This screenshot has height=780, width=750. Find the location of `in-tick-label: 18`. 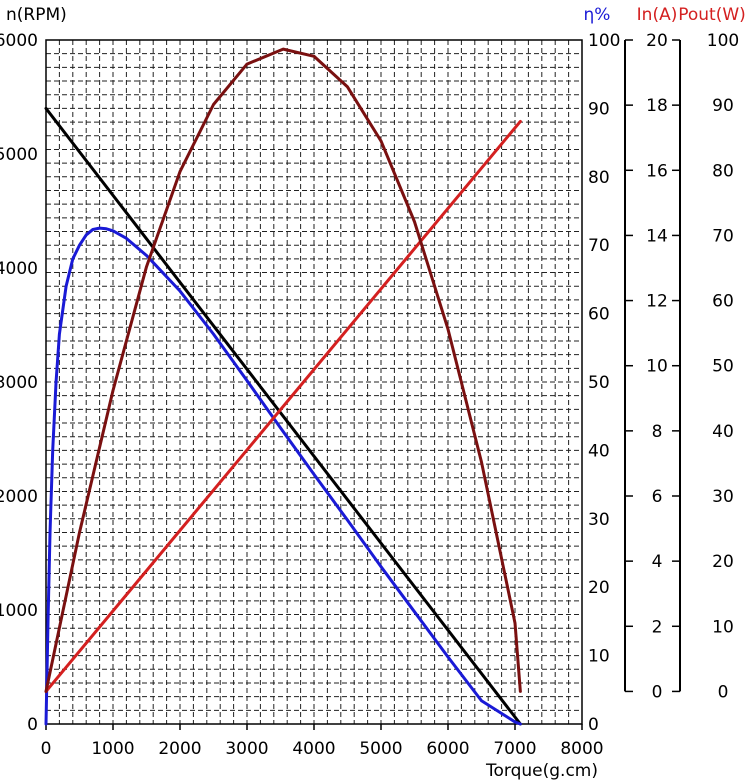

in-tick-label: 18 is located at coordinates (657, 106).